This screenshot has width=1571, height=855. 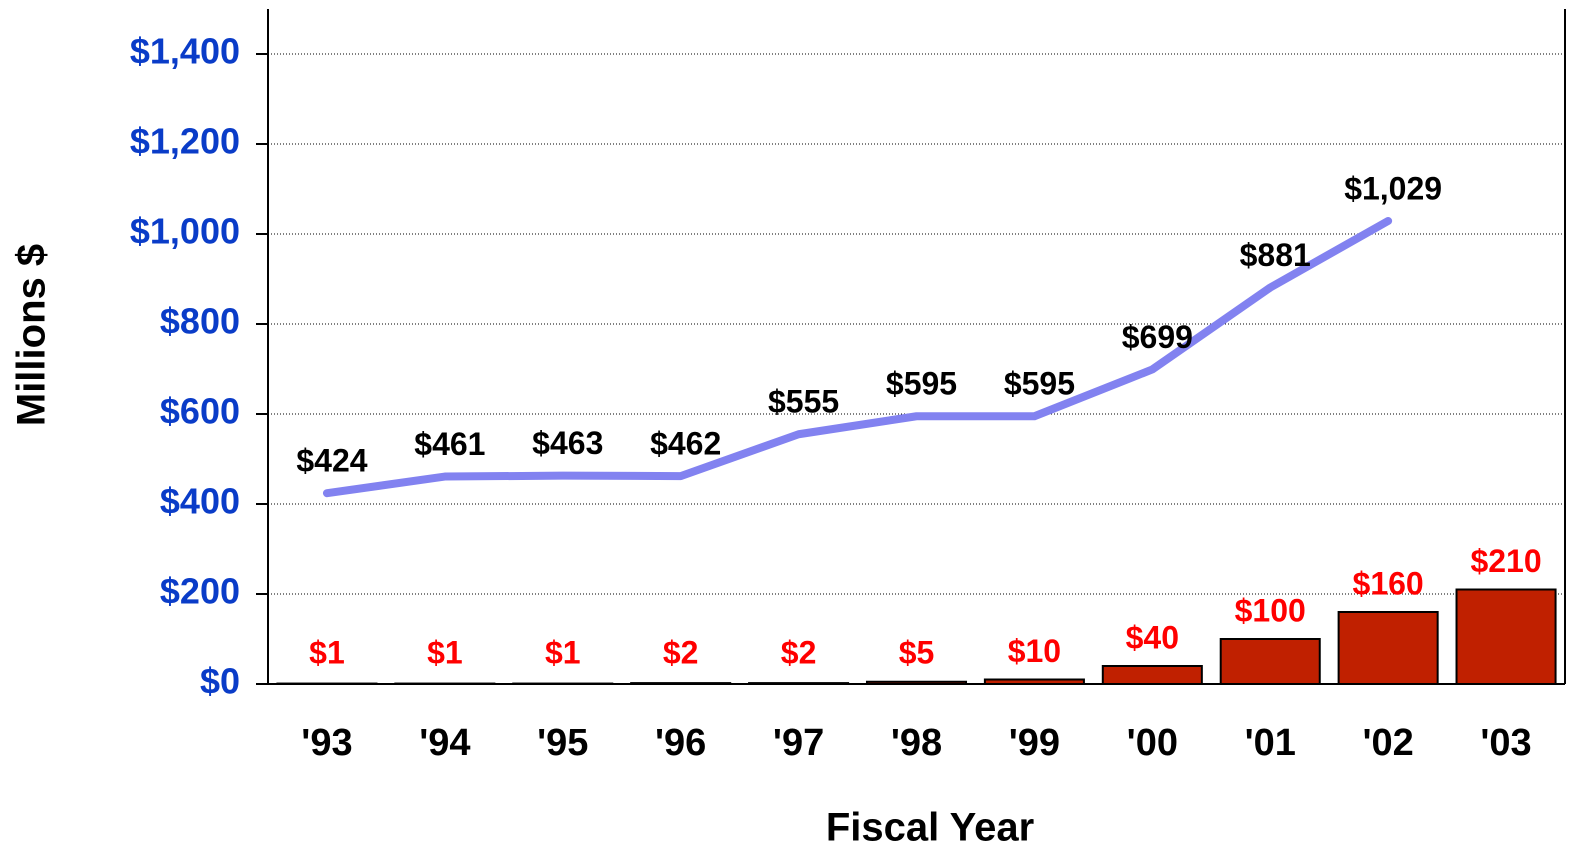 What do you see at coordinates (1157, 337) in the screenshot?
I see `line-value-label: $699` at bounding box center [1157, 337].